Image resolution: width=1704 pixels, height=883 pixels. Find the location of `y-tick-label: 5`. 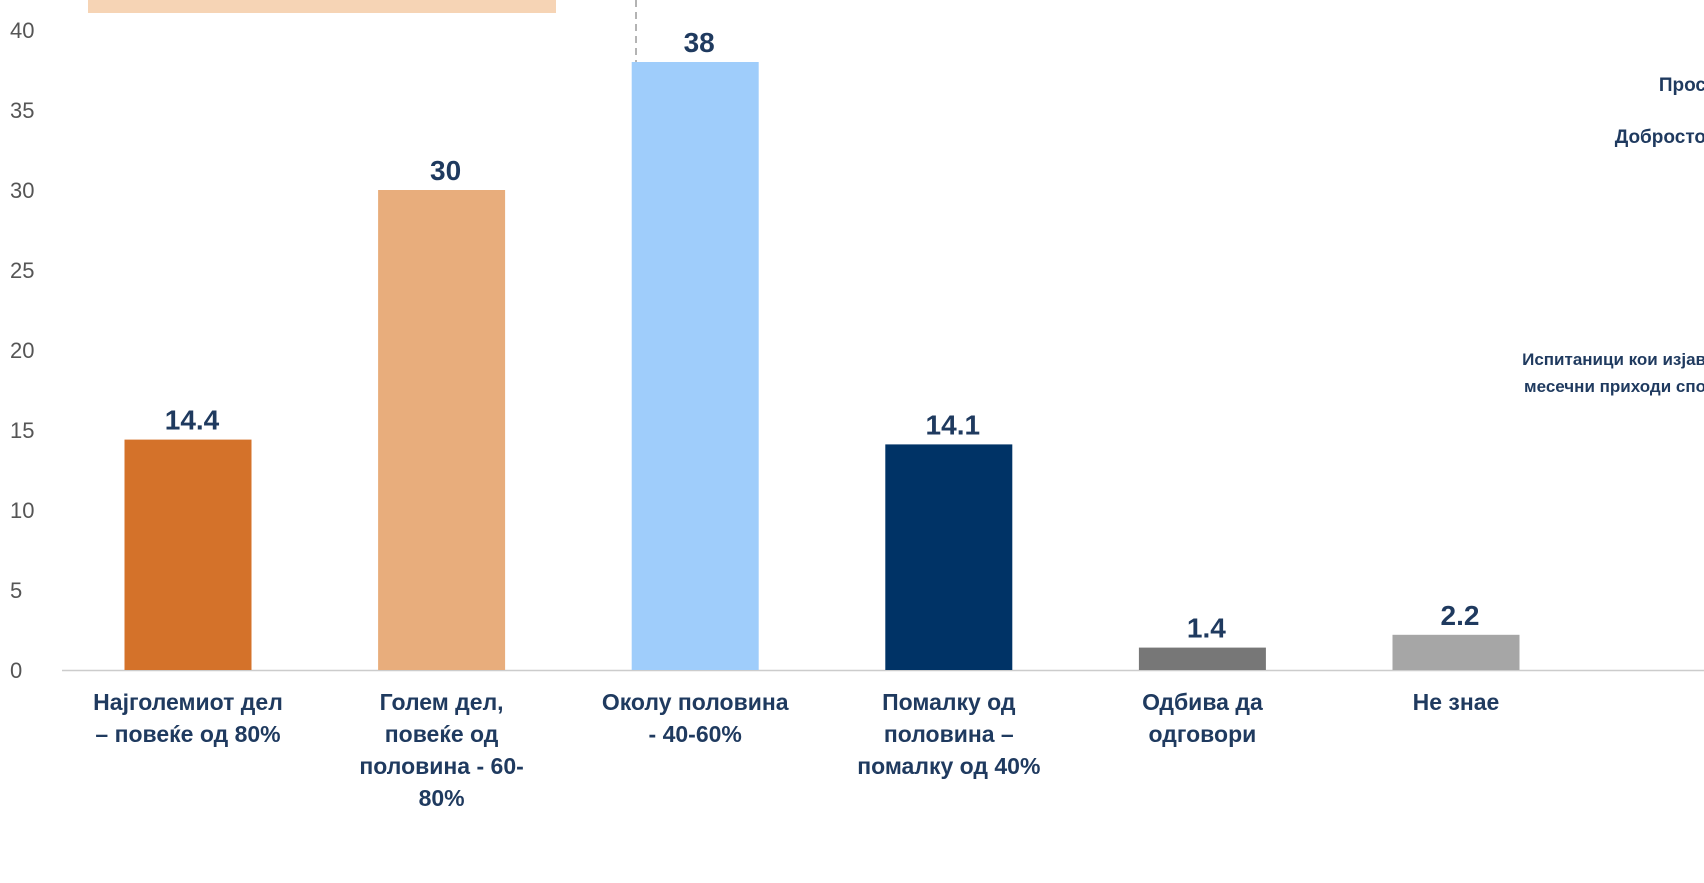

y-tick-label: 5 is located at coordinates (16, 590).